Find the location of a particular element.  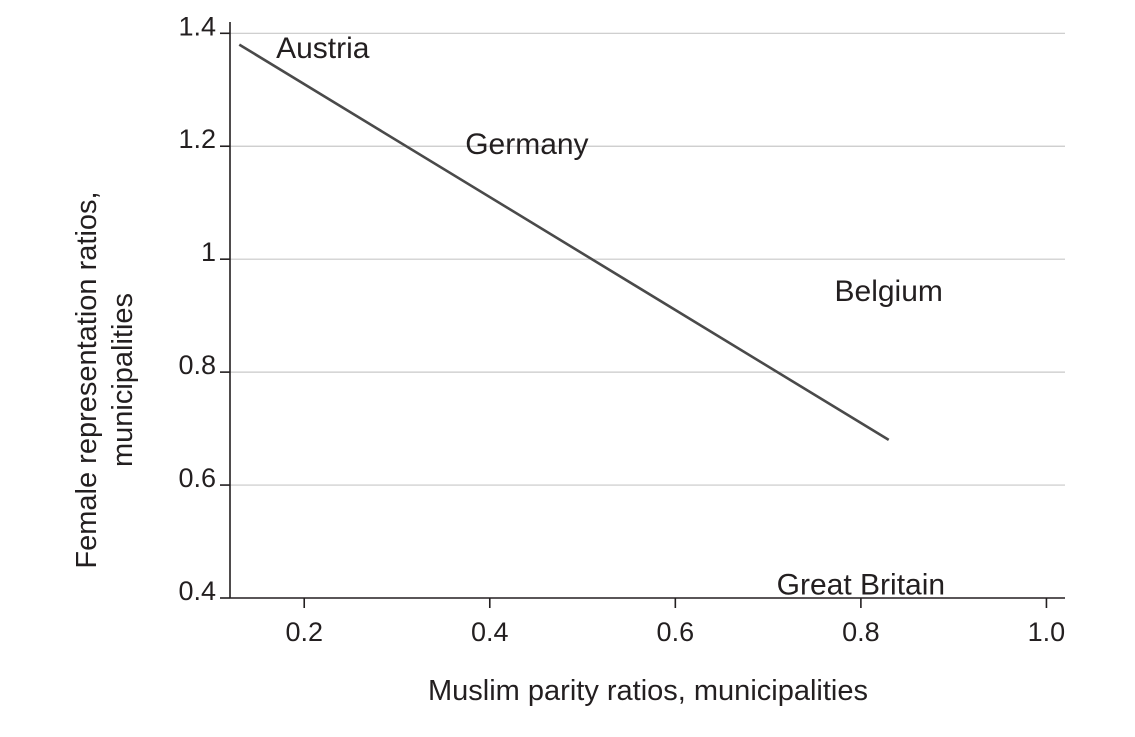

x-tick-label-1.0: 1.0 is located at coordinates (1047, 632).